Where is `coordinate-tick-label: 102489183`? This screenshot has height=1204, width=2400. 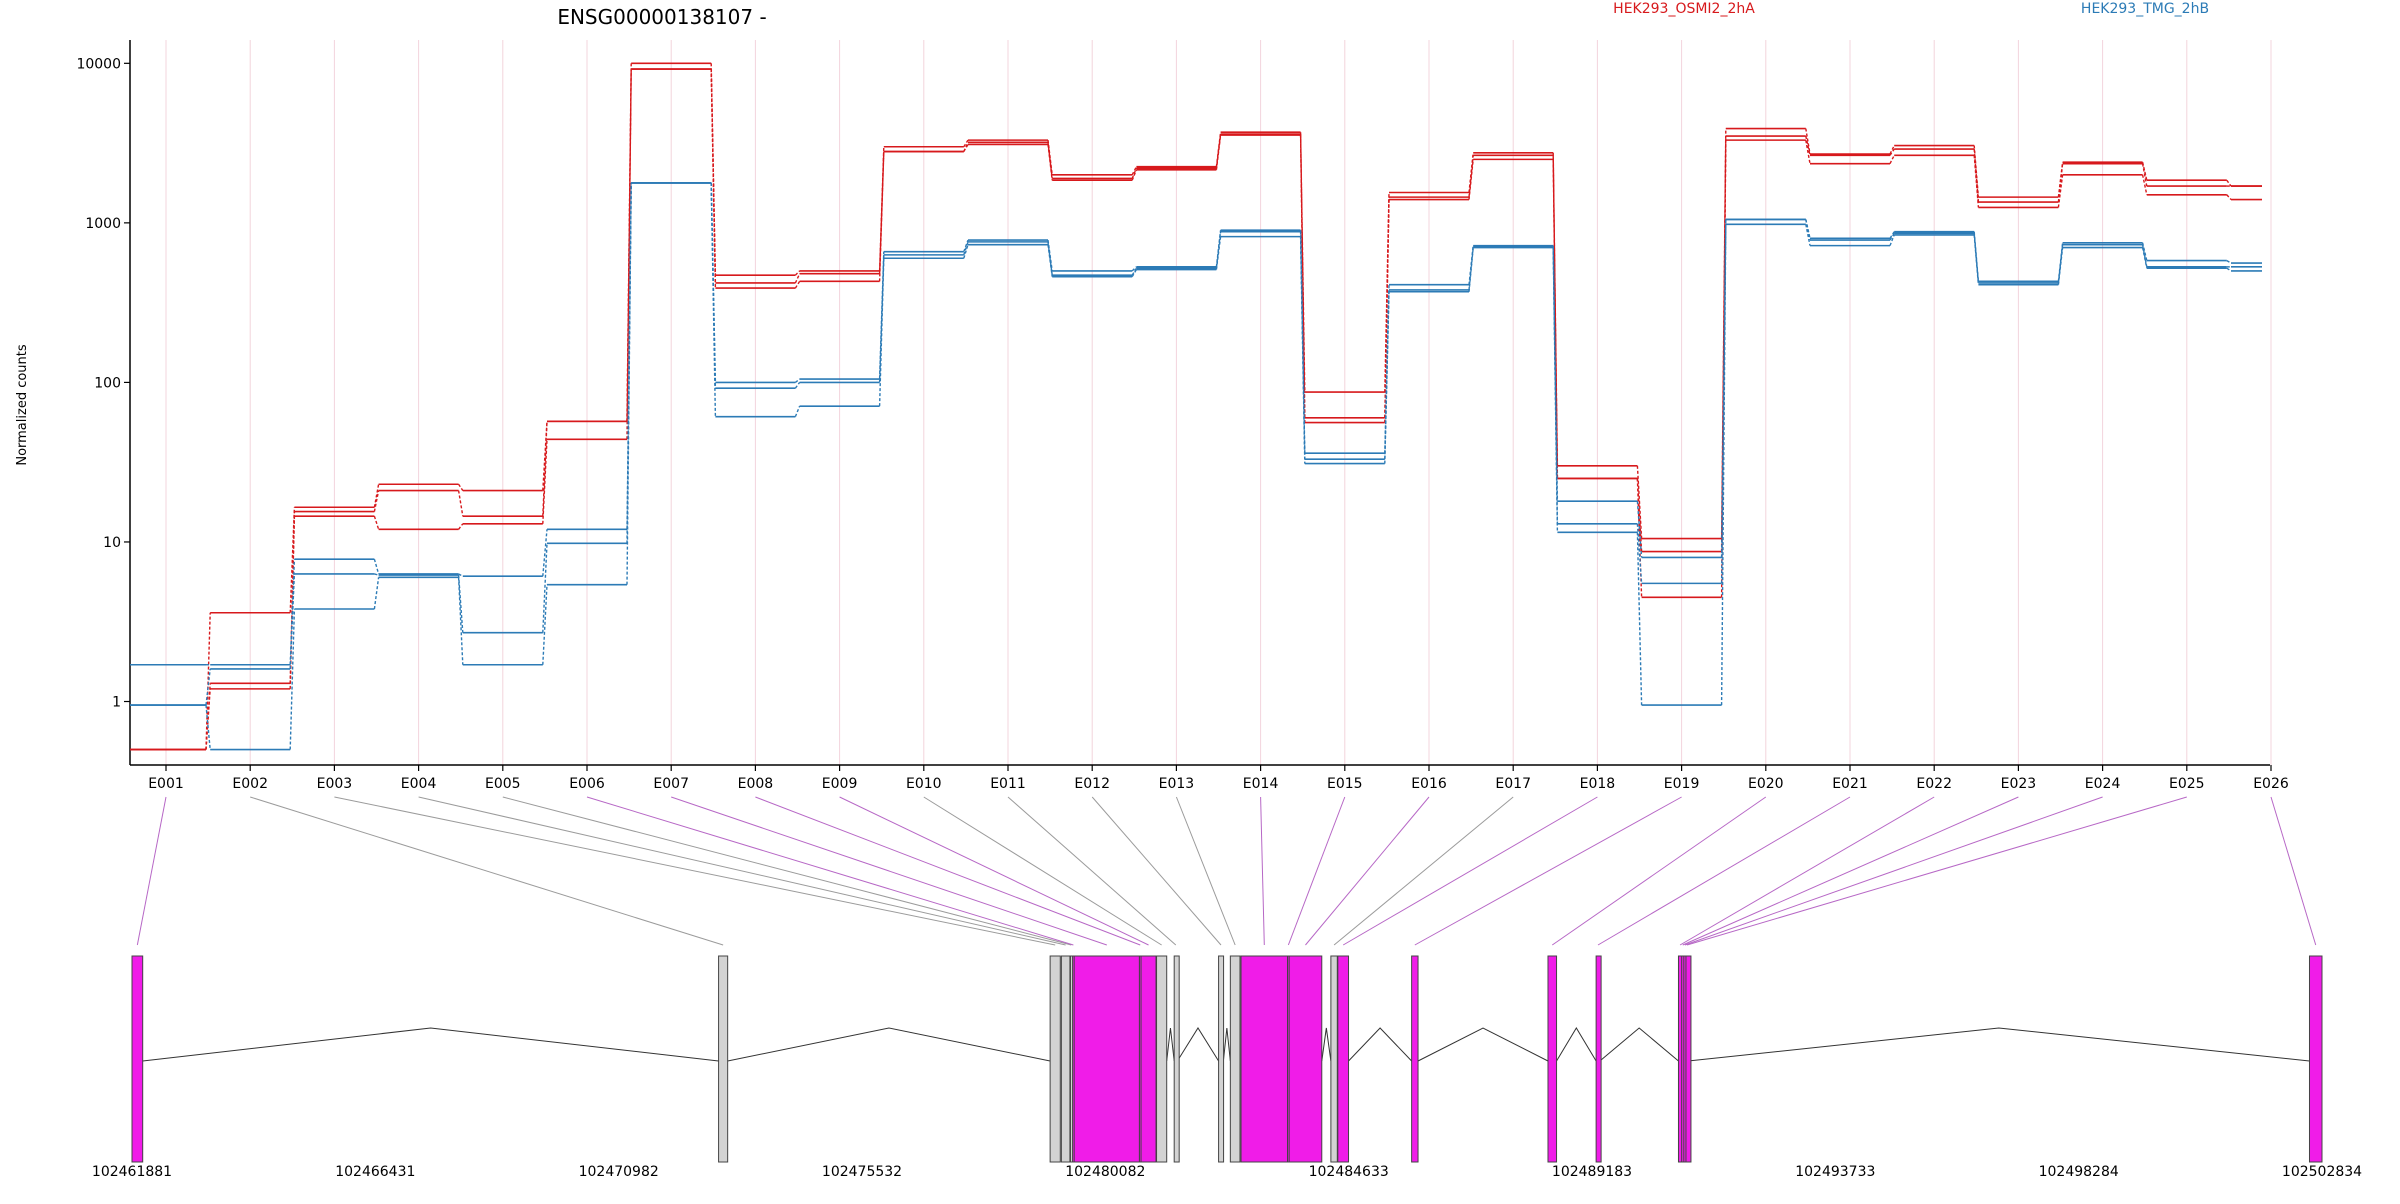 coordinate-tick-label: 102489183 is located at coordinates (1592, 1172).